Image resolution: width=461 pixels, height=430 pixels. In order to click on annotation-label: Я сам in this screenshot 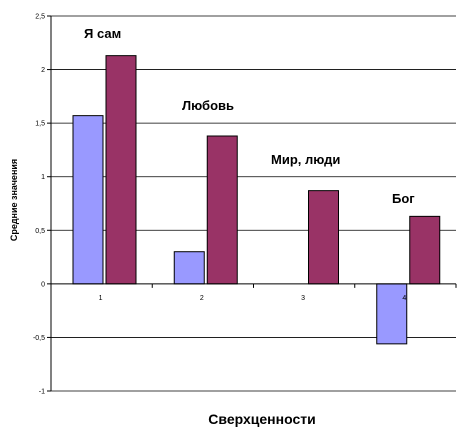, I will do `click(102, 33)`.